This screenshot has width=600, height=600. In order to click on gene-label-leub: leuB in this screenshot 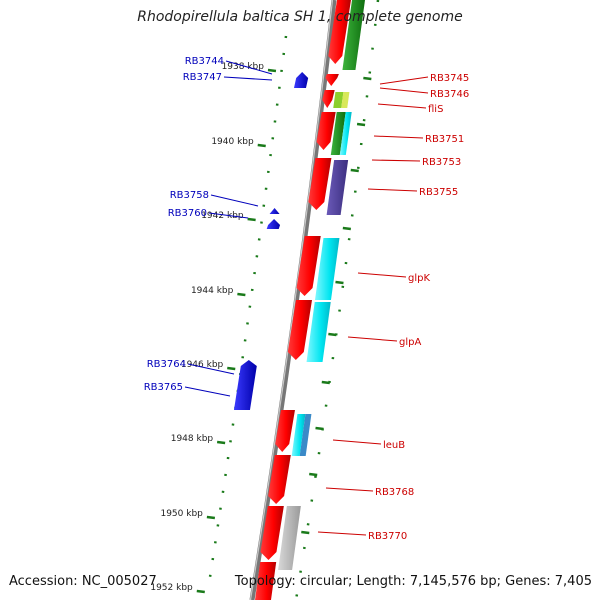, I will do `click(394, 445)`.